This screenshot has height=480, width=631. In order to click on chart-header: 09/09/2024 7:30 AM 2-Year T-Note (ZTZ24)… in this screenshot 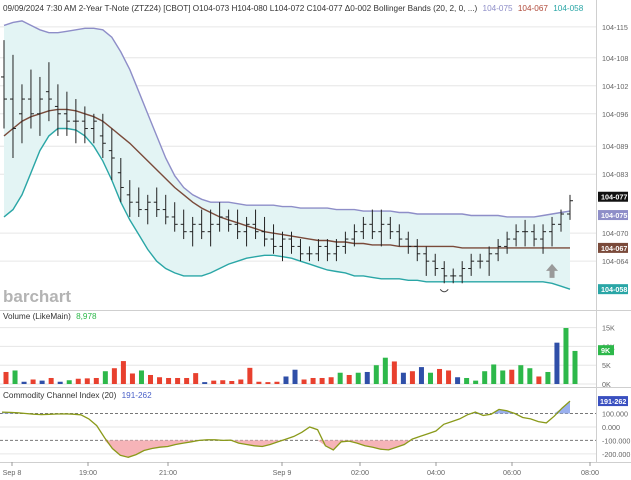, I will do `click(293, 8)`.